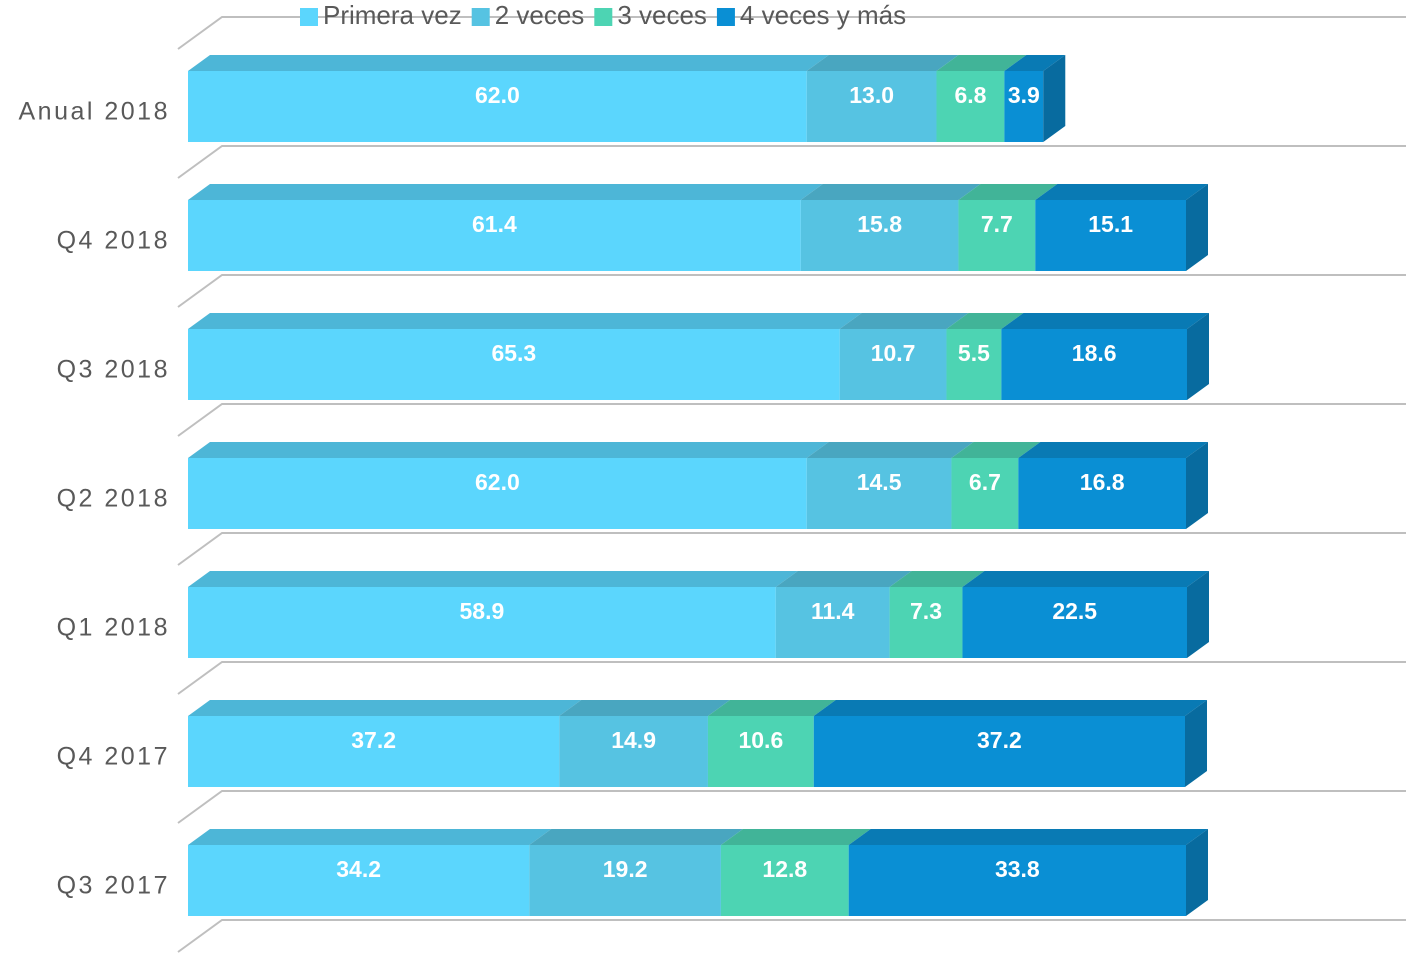 The width and height of the screenshot is (1406, 954). Describe the element at coordinates (893, 353) in the screenshot. I see `value-label: 10.7` at that location.